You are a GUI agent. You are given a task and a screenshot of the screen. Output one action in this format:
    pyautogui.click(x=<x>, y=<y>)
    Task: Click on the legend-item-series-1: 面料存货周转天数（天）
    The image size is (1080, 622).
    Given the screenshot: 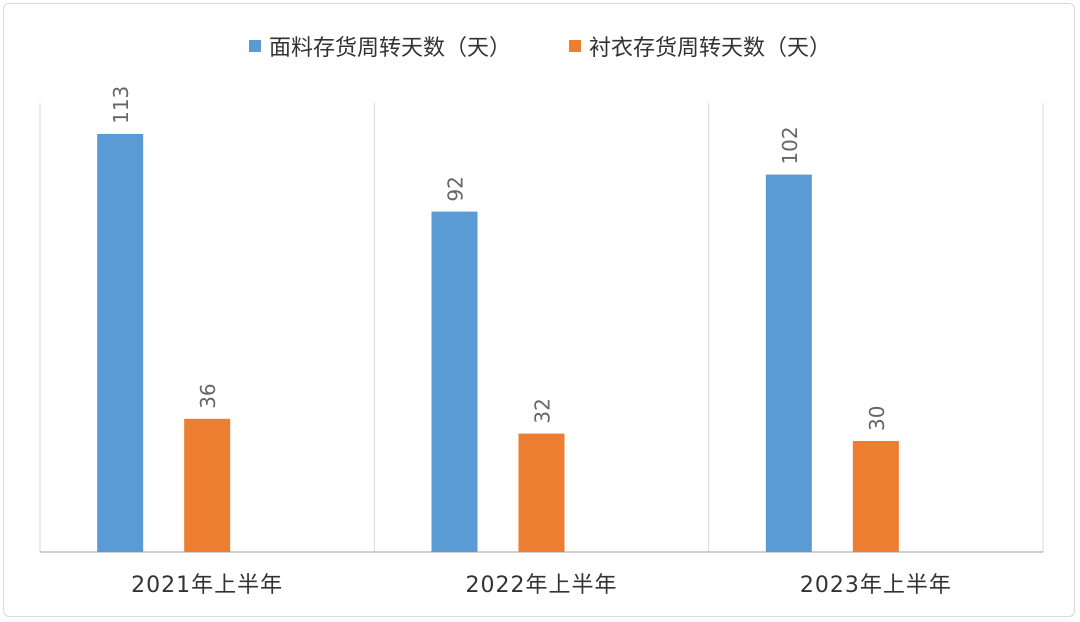 What is the action you would take?
    pyautogui.click(x=379, y=46)
    